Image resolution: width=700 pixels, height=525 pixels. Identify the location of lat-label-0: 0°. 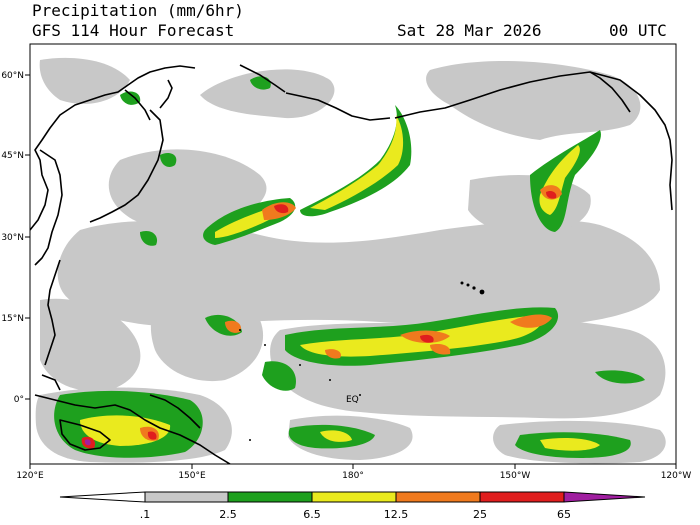
(19, 400).